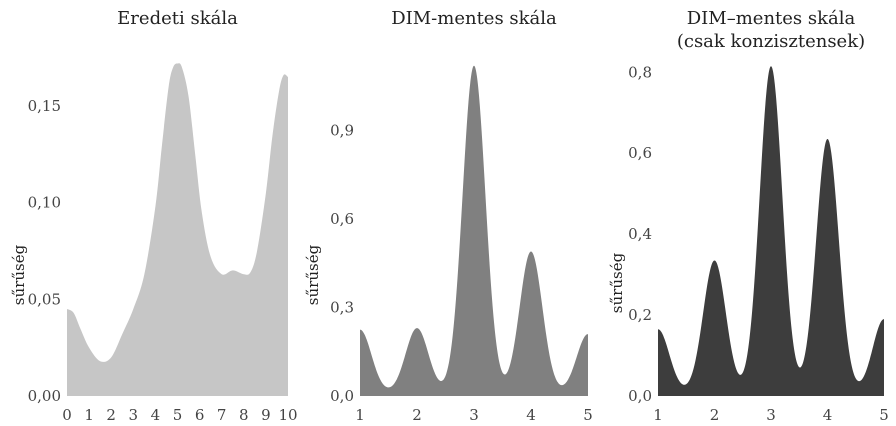 The image size is (896, 426). Describe the element at coordinates (640, 315) in the screenshot. I see `y-tick-label: 0,2` at that location.